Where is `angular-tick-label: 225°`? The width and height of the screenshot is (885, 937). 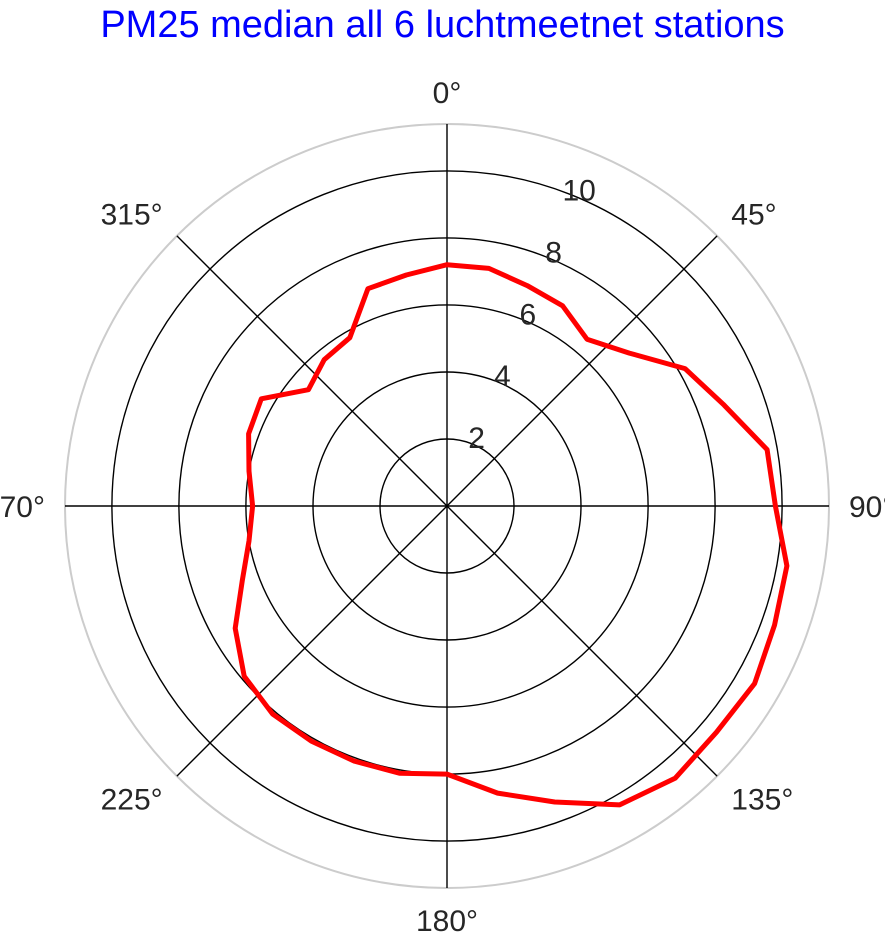 angular-tick-label: 225° is located at coordinates (132, 800).